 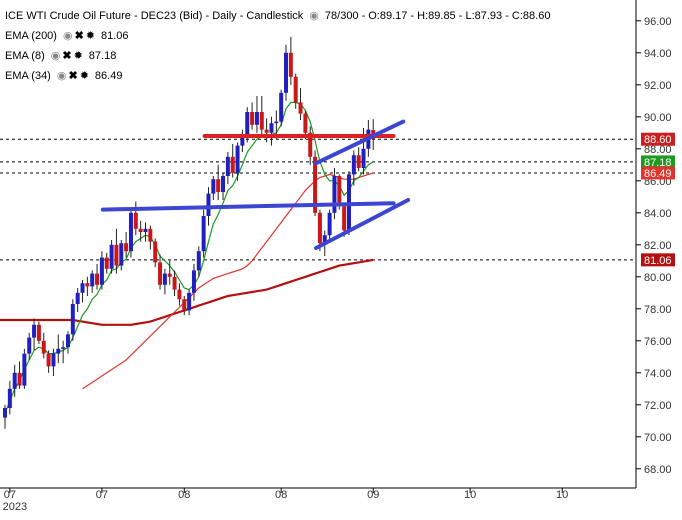 What do you see at coordinates (470, 495) in the screenshot?
I see `x-tick-label: 10` at bounding box center [470, 495].